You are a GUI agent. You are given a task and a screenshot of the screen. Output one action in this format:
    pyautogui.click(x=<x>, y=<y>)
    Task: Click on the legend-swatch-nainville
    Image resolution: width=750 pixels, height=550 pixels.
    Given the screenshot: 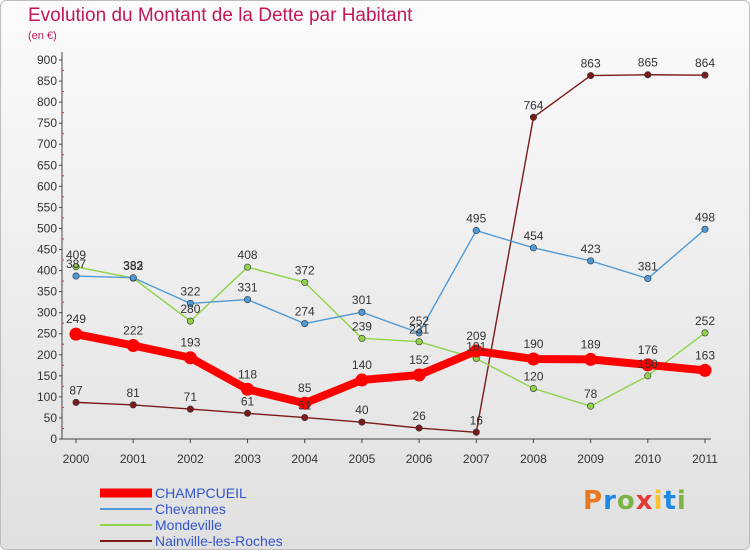 What is the action you would take?
    pyautogui.click(x=126, y=541)
    